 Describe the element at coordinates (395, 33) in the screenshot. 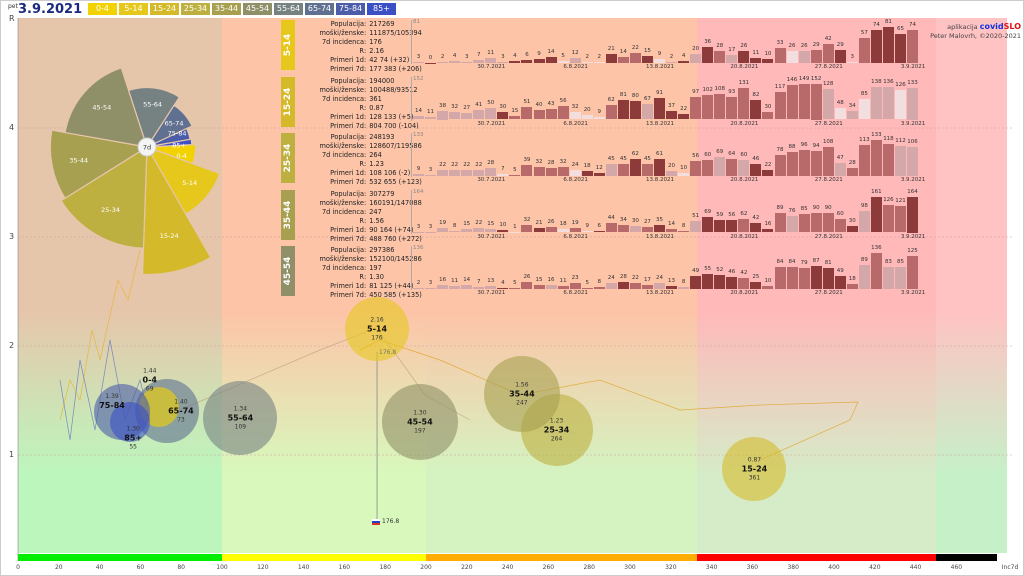

I see `info-value: 111875/105394` at that location.